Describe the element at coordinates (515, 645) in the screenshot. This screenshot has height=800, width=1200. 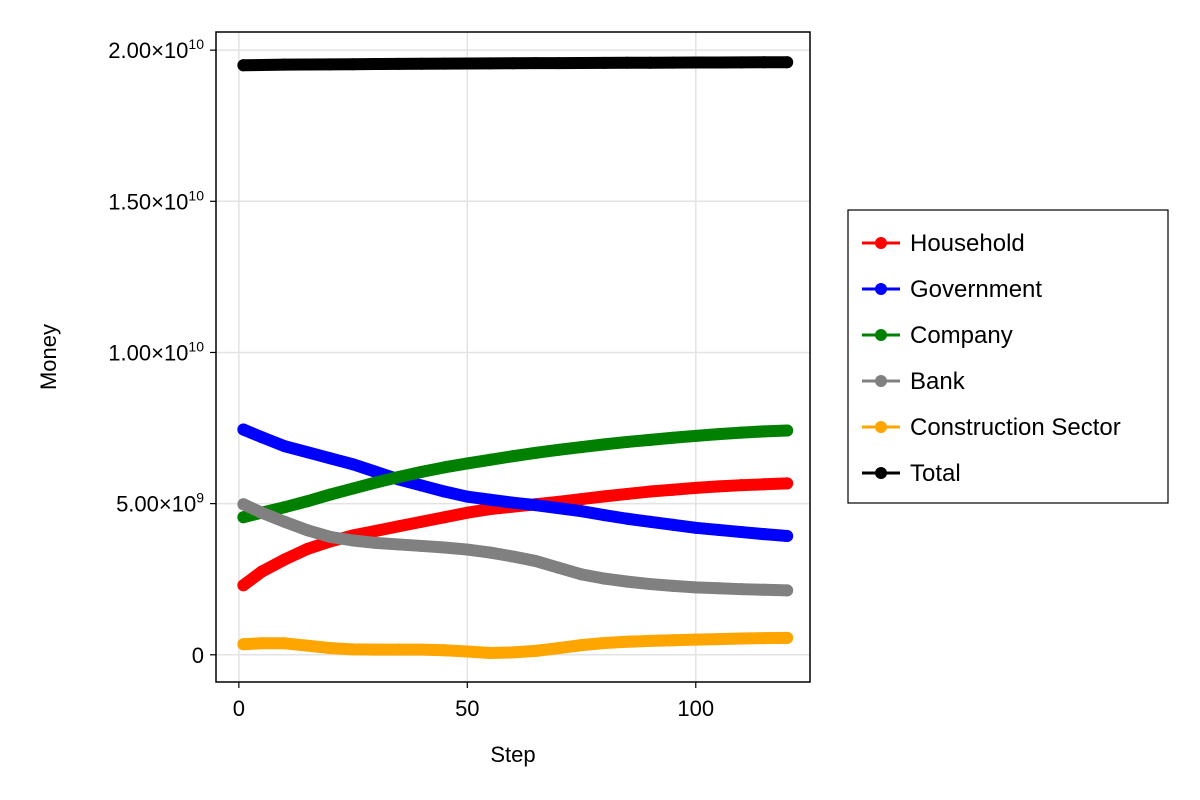
I see `series-construction-sector` at that location.